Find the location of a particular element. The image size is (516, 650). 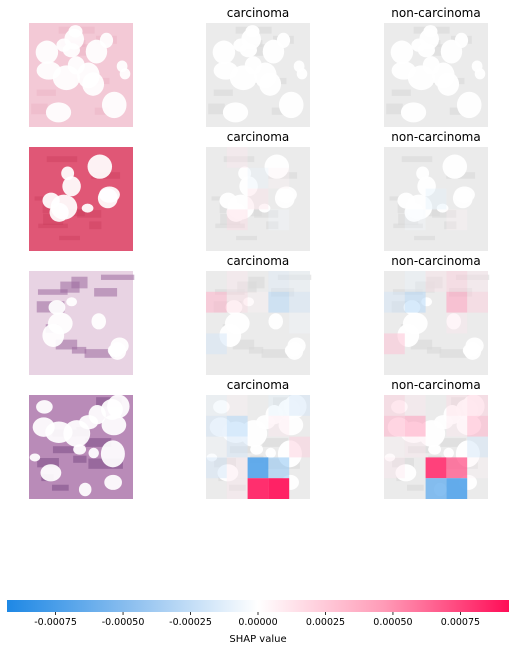

colorbar-tick-label: -0.00050 is located at coordinates (123, 622).